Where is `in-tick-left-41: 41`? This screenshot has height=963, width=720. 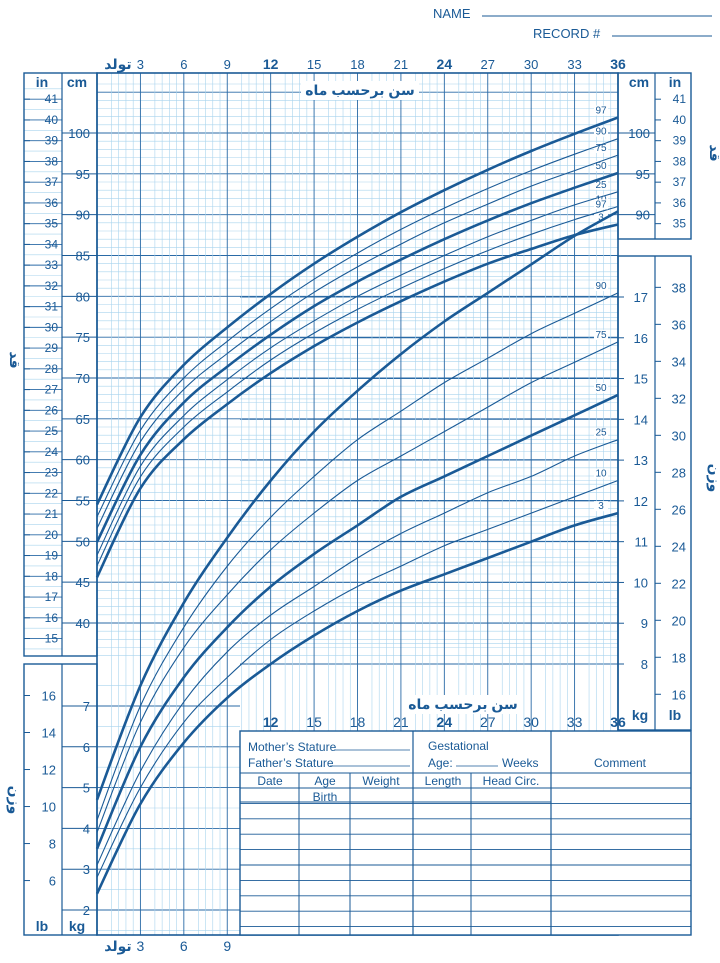
in-tick-left-41: 41 is located at coordinates (52, 99).